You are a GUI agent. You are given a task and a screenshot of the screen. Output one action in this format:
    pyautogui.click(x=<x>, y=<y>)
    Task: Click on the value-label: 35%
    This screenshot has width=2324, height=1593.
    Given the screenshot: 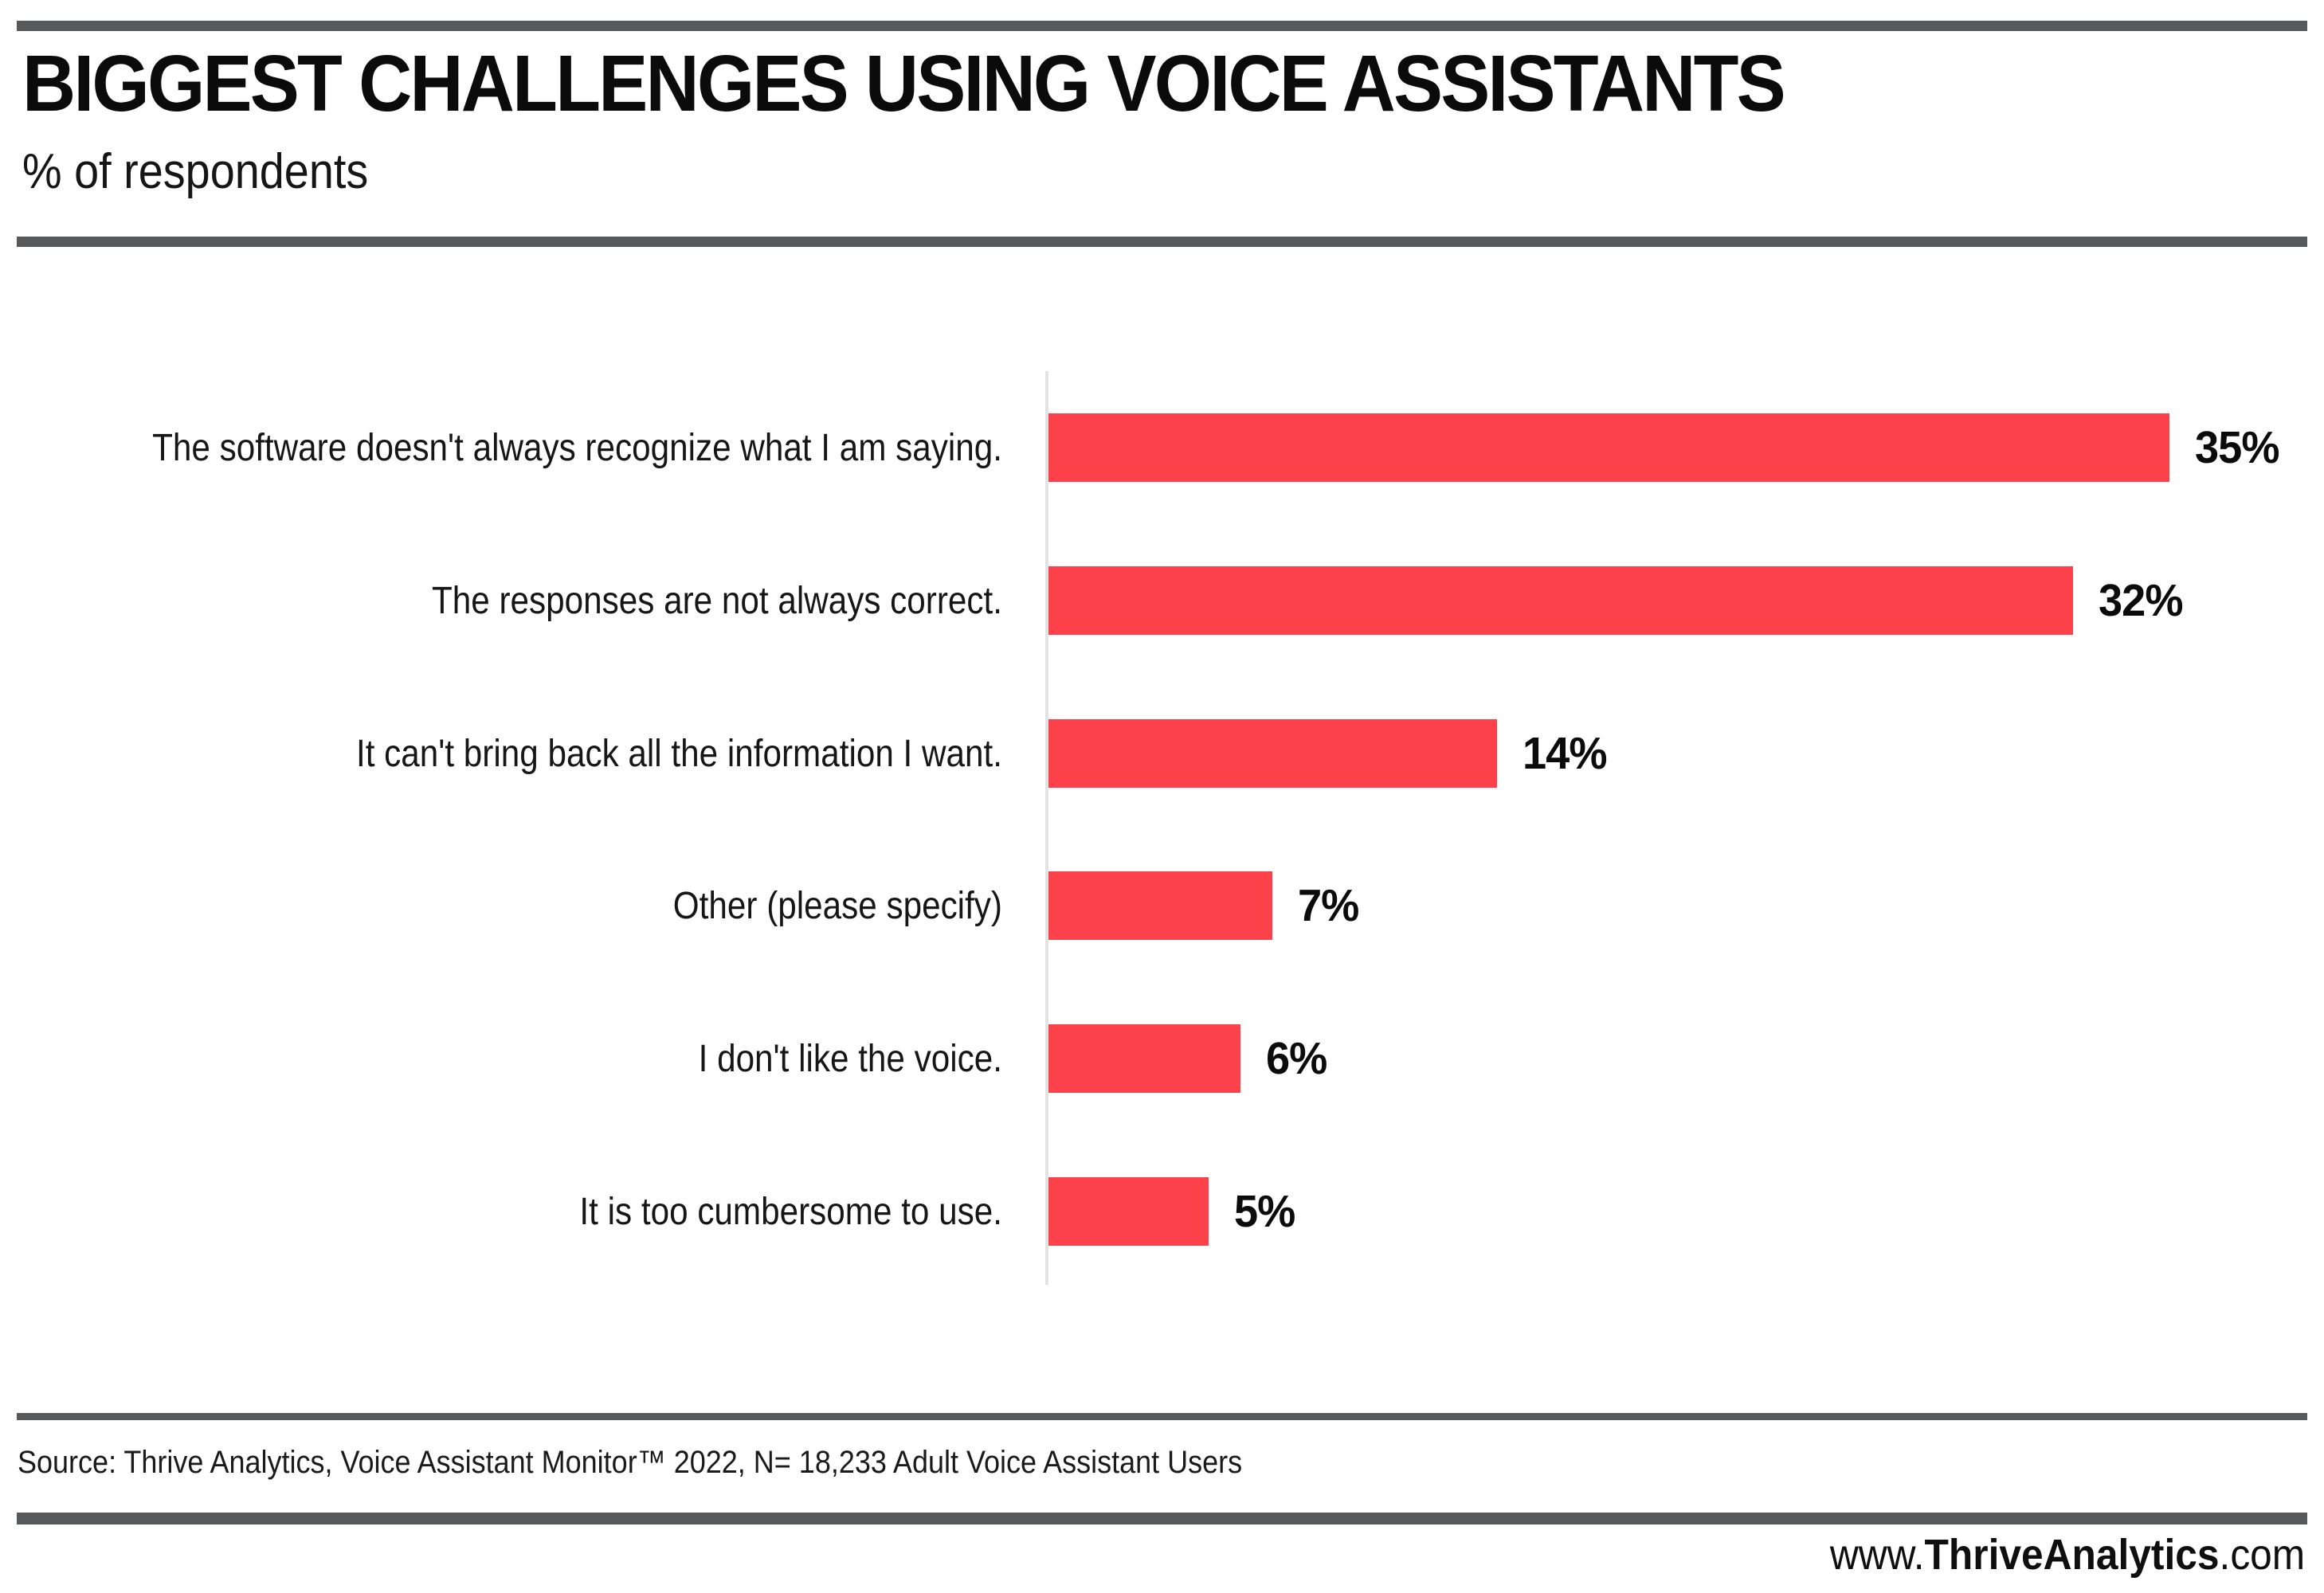 What is the action you would take?
    pyautogui.click(x=2237, y=447)
    